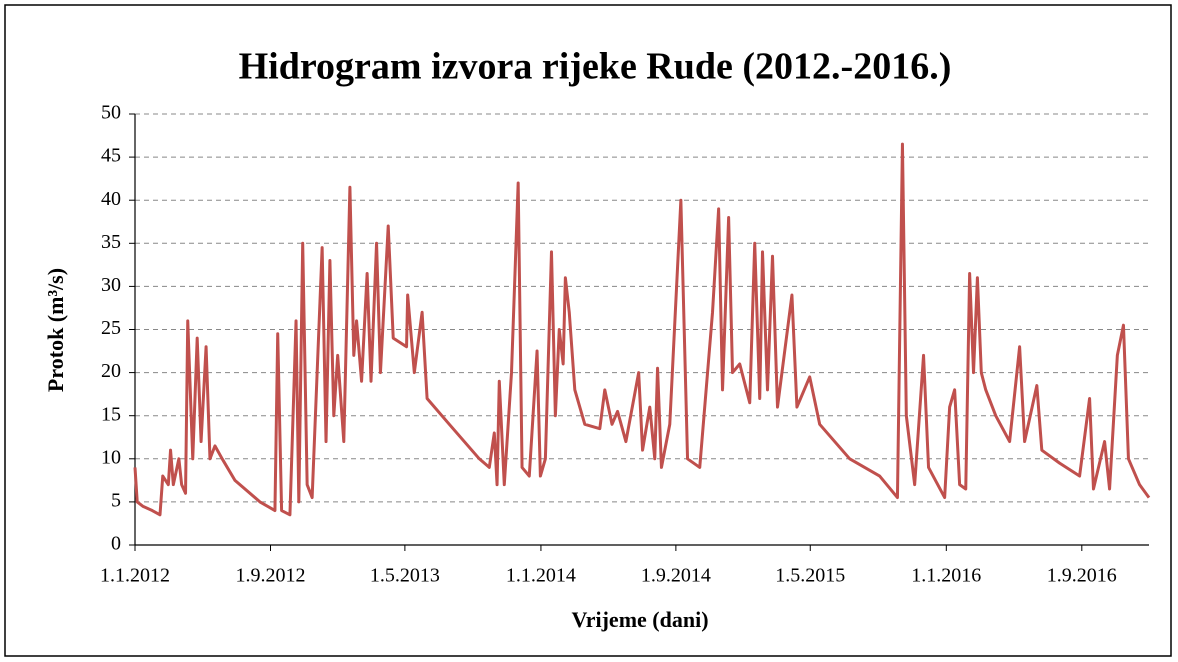 The image size is (1178, 662). What do you see at coordinates (111, 242) in the screenshot?
I see `y-tick-label: 35` at bounding box center [111, 242].